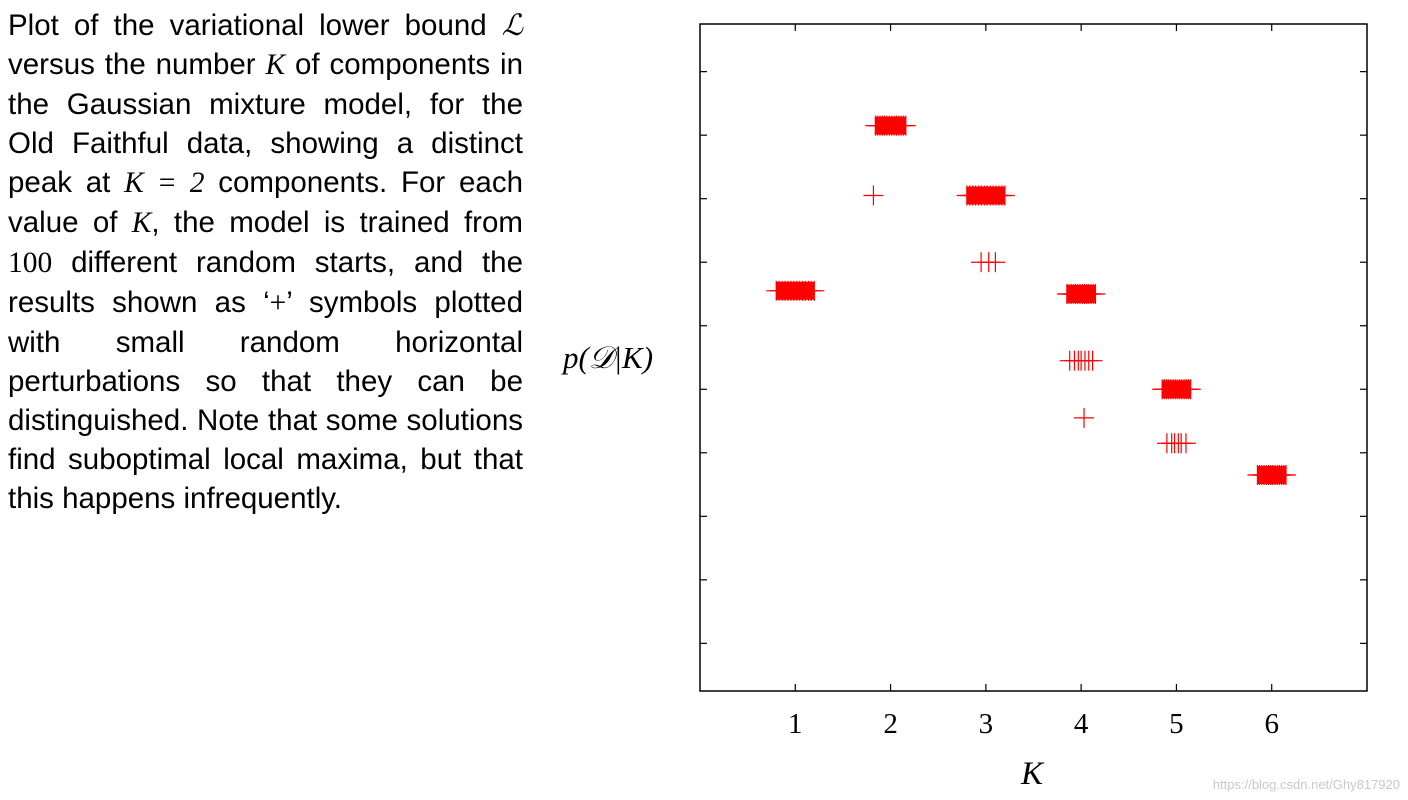  What do you see at coordinates (1271, 724) in the screenshot?
I see `x-tick-label: 6` at bounding box center [1271, 724].